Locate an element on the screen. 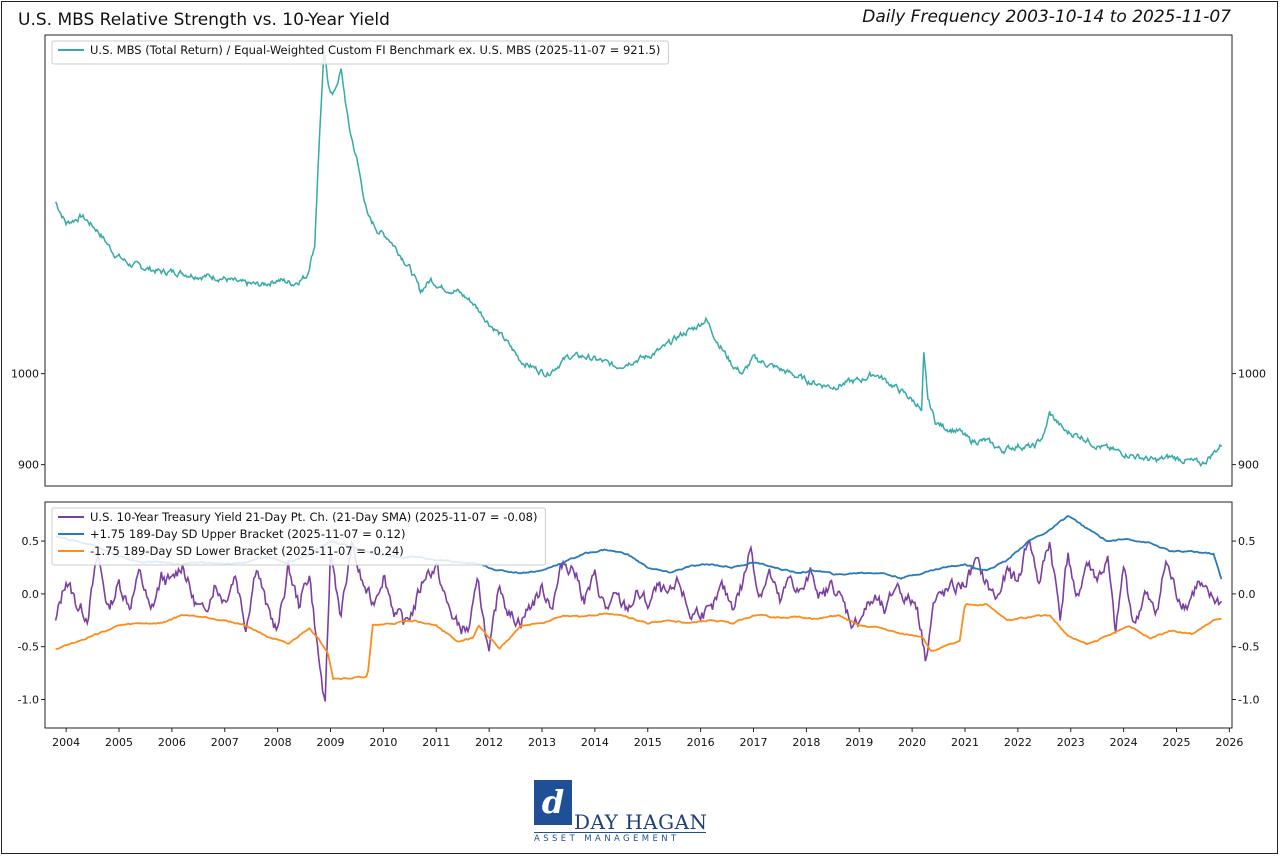  mbs-ytick-label-right: 1000 is located at coordinates (1252, 374).